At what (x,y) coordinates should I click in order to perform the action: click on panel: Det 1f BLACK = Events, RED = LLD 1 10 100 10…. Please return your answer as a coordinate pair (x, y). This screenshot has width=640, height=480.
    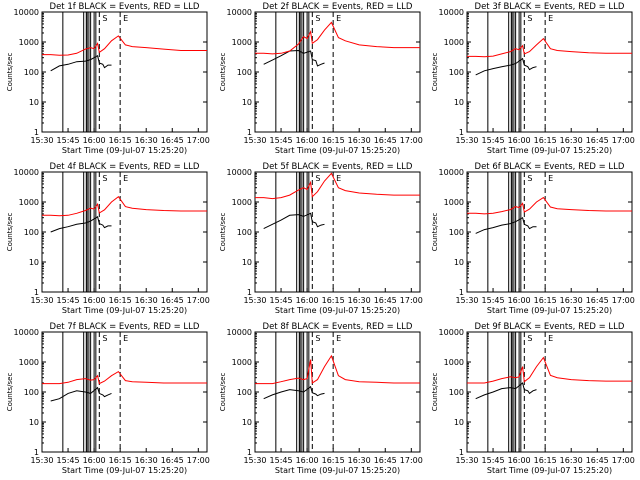
    Looking at the image, I should click on (108, 78).